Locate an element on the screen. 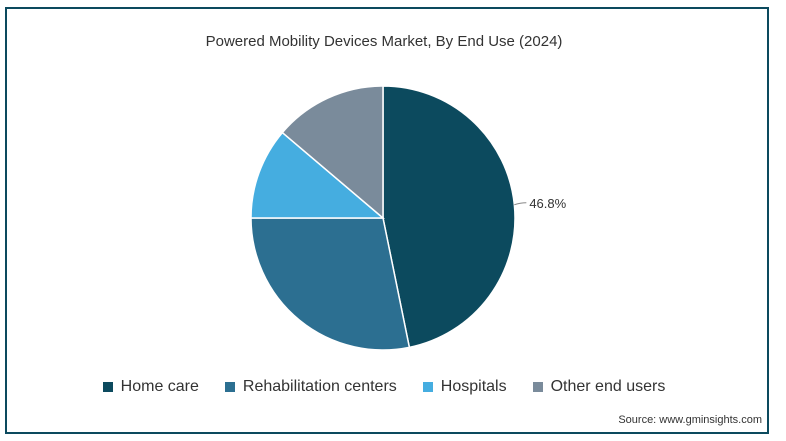 This screenshot has width=786, height=441. legend-item-hospitals: Hospitals is located at coordinates (464, 387).